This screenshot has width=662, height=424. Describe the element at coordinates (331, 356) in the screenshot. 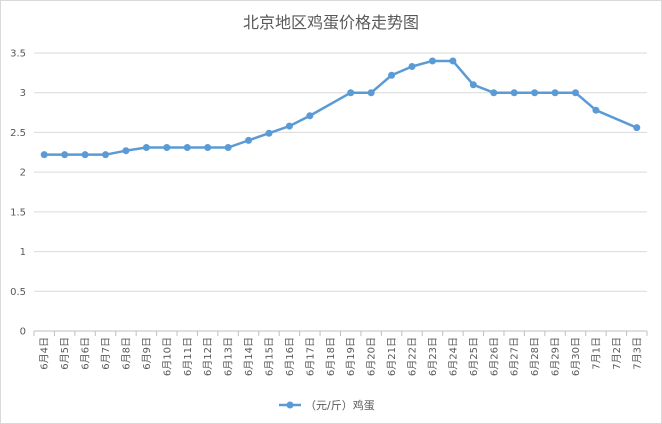

I see `x-tick-label: 6月18日` at that location.